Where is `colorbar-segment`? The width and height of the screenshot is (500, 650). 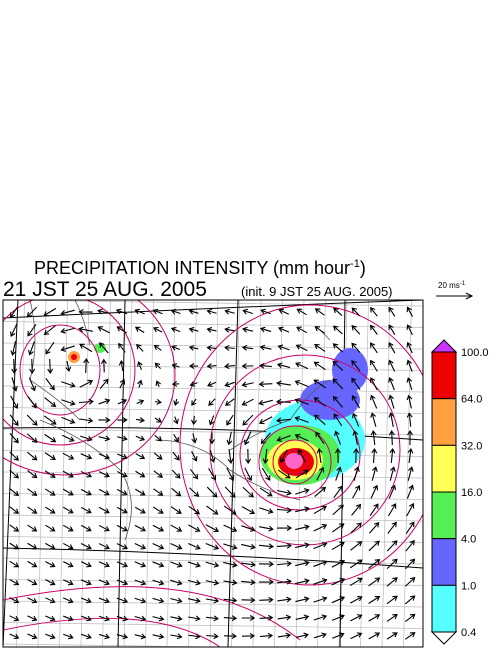
colorbar-segment is located at coordinates (444, 515).